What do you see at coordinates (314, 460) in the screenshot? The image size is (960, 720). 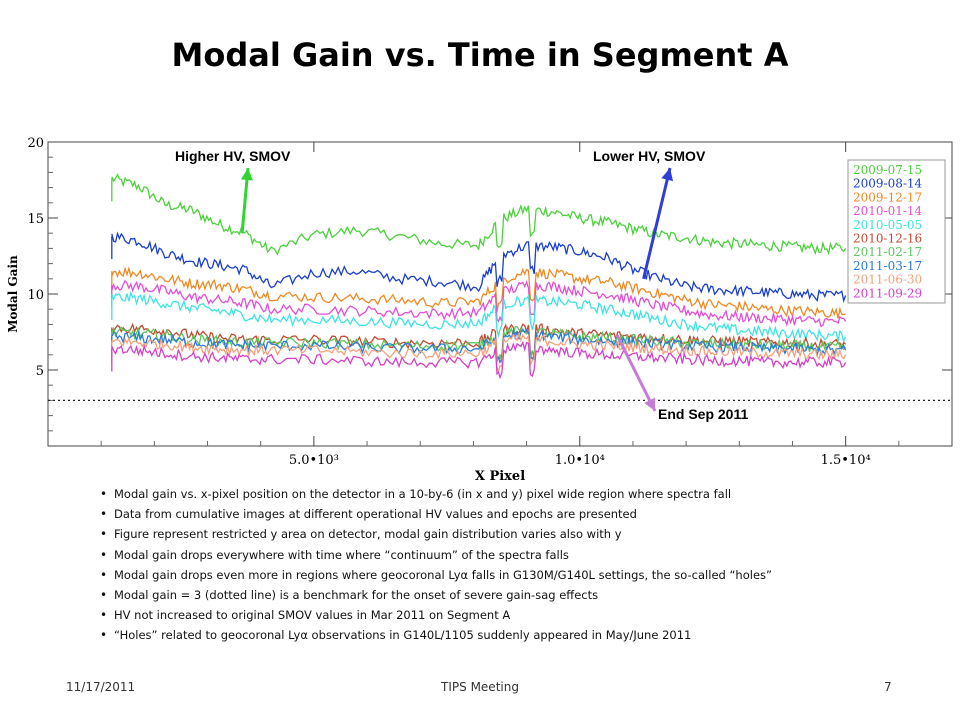 I see `x-tick-label: 5.0•10³` at bounding box center [314, 460].